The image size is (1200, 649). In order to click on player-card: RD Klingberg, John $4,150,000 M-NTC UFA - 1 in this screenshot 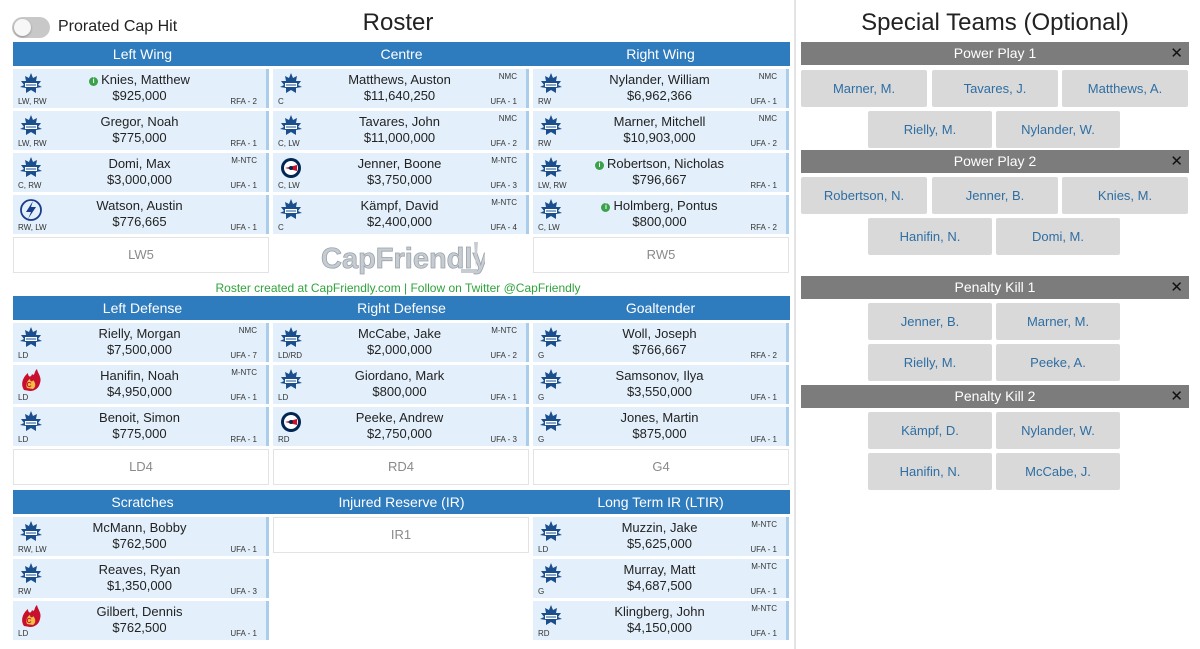, I will do `click(661, 620)`.